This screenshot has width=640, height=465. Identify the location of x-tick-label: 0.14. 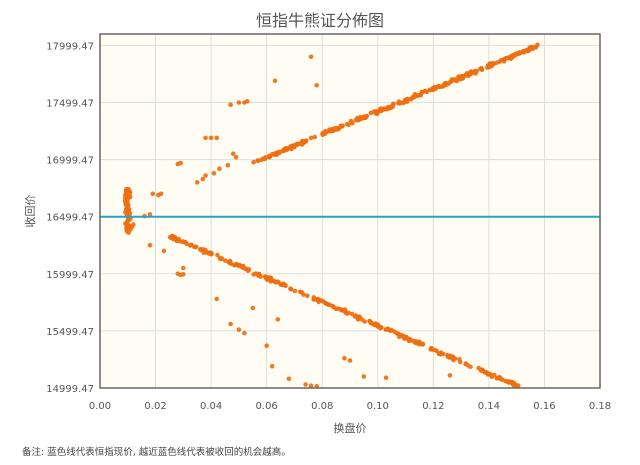
(489, 406).